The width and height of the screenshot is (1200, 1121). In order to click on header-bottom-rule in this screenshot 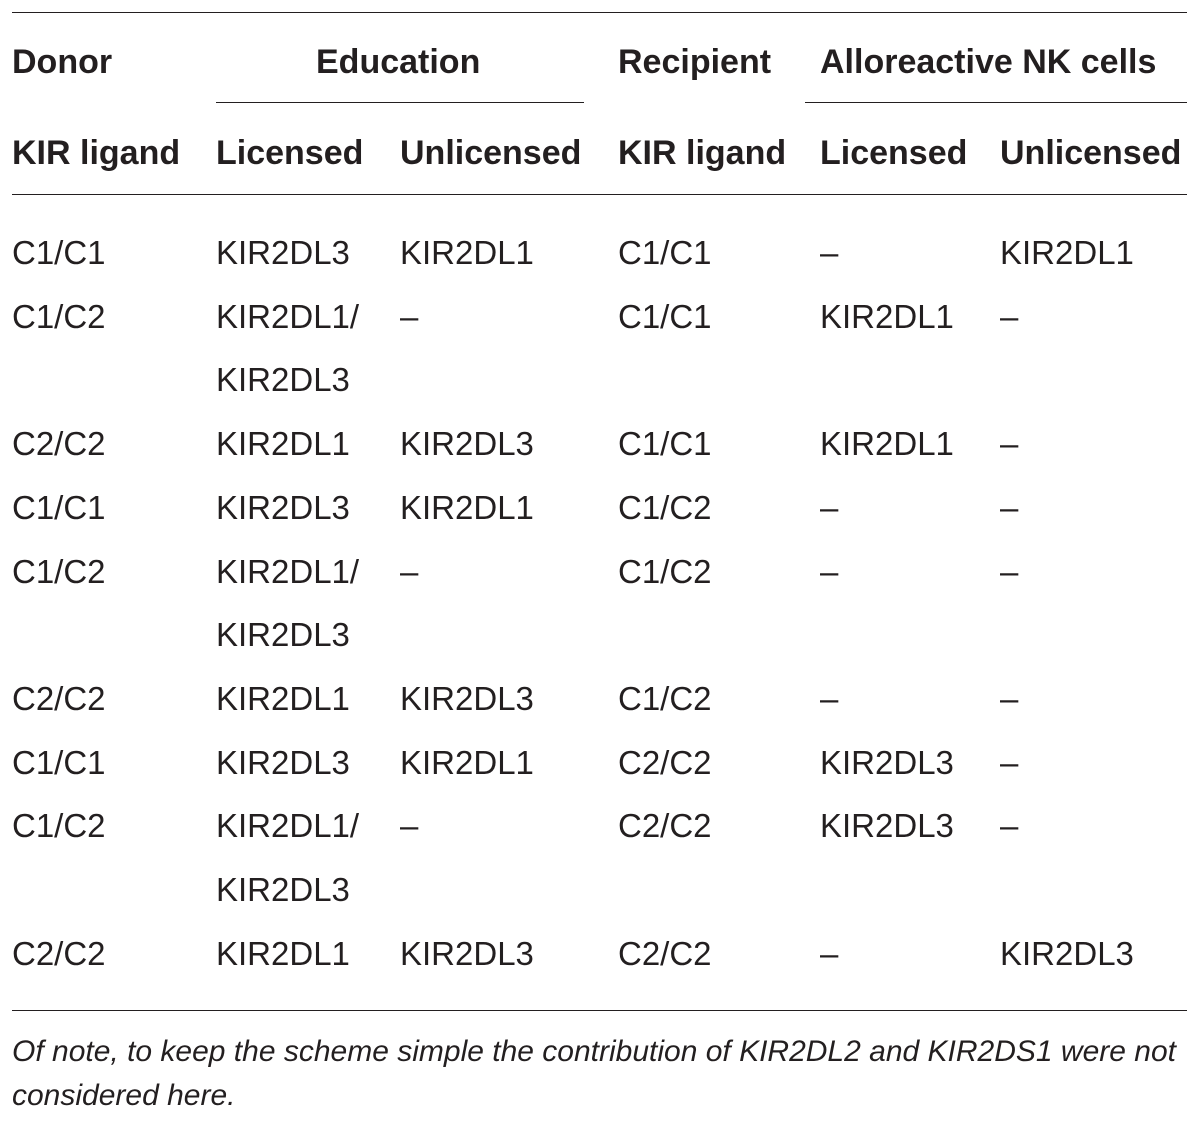, I will do `click(599, 194)`.